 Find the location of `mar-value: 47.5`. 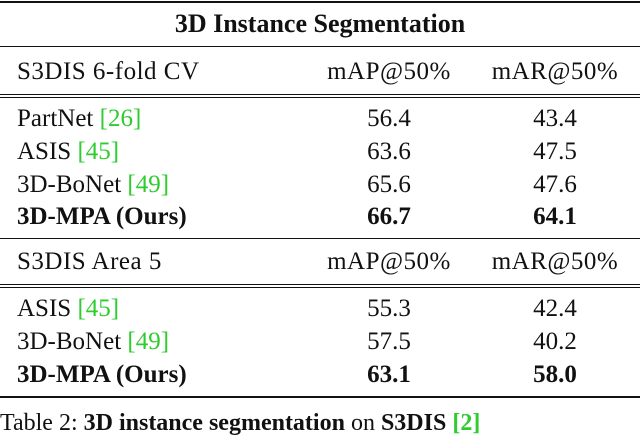

mar-value: 47.5 is located at coordinates (555, 151).